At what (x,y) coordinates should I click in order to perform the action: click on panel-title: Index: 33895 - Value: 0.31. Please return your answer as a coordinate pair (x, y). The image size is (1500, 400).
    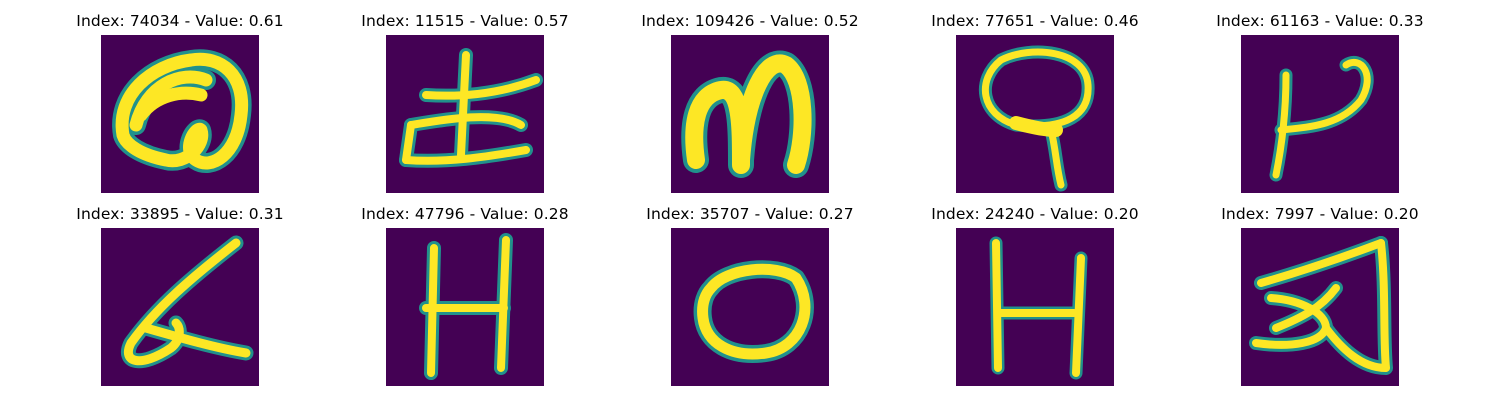
    Looking at the image, I should click on (180, 214).